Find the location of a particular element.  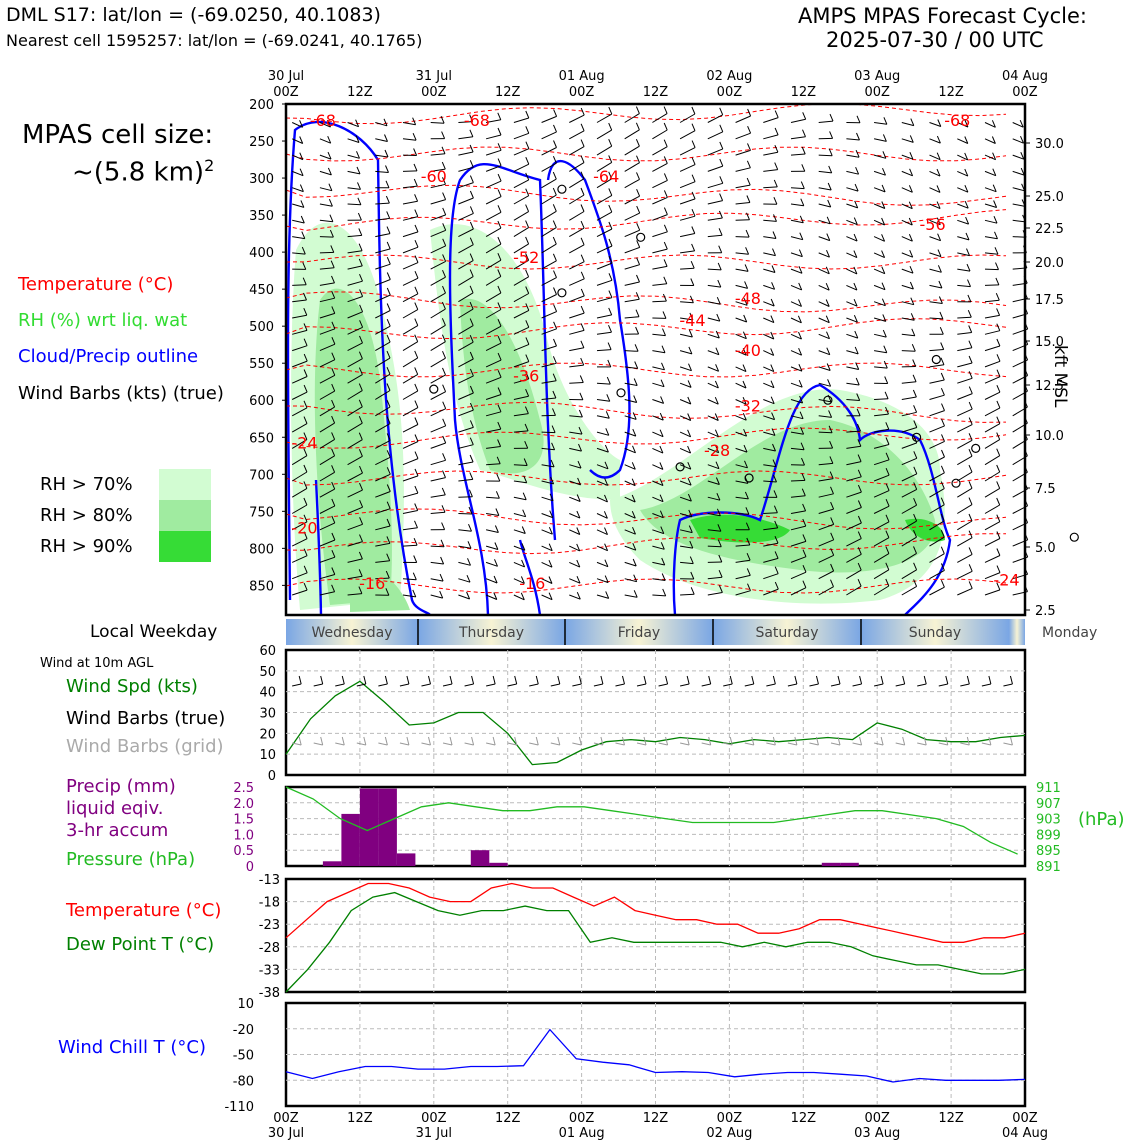

windchill-panel-ytick-4: 10 is located at coordinates (245, 1004).